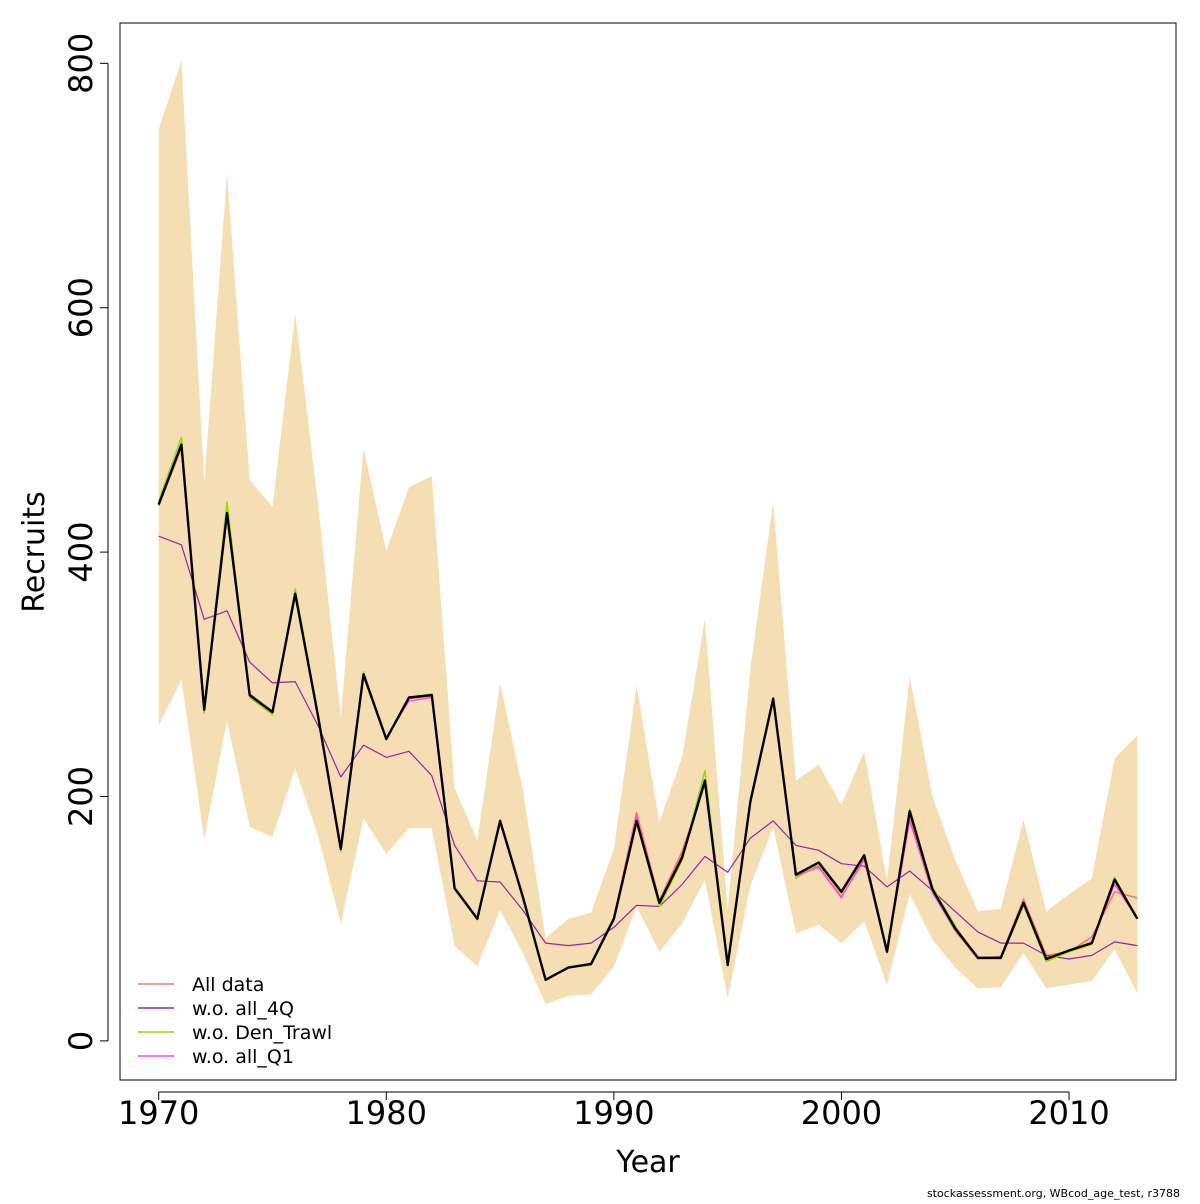 Image resolution: width=1200 pixels, height=1204 pixels. Describe the element at coordinates (158, 1113) in the screenshot. I see `x-tick-label: 1970` at that location.